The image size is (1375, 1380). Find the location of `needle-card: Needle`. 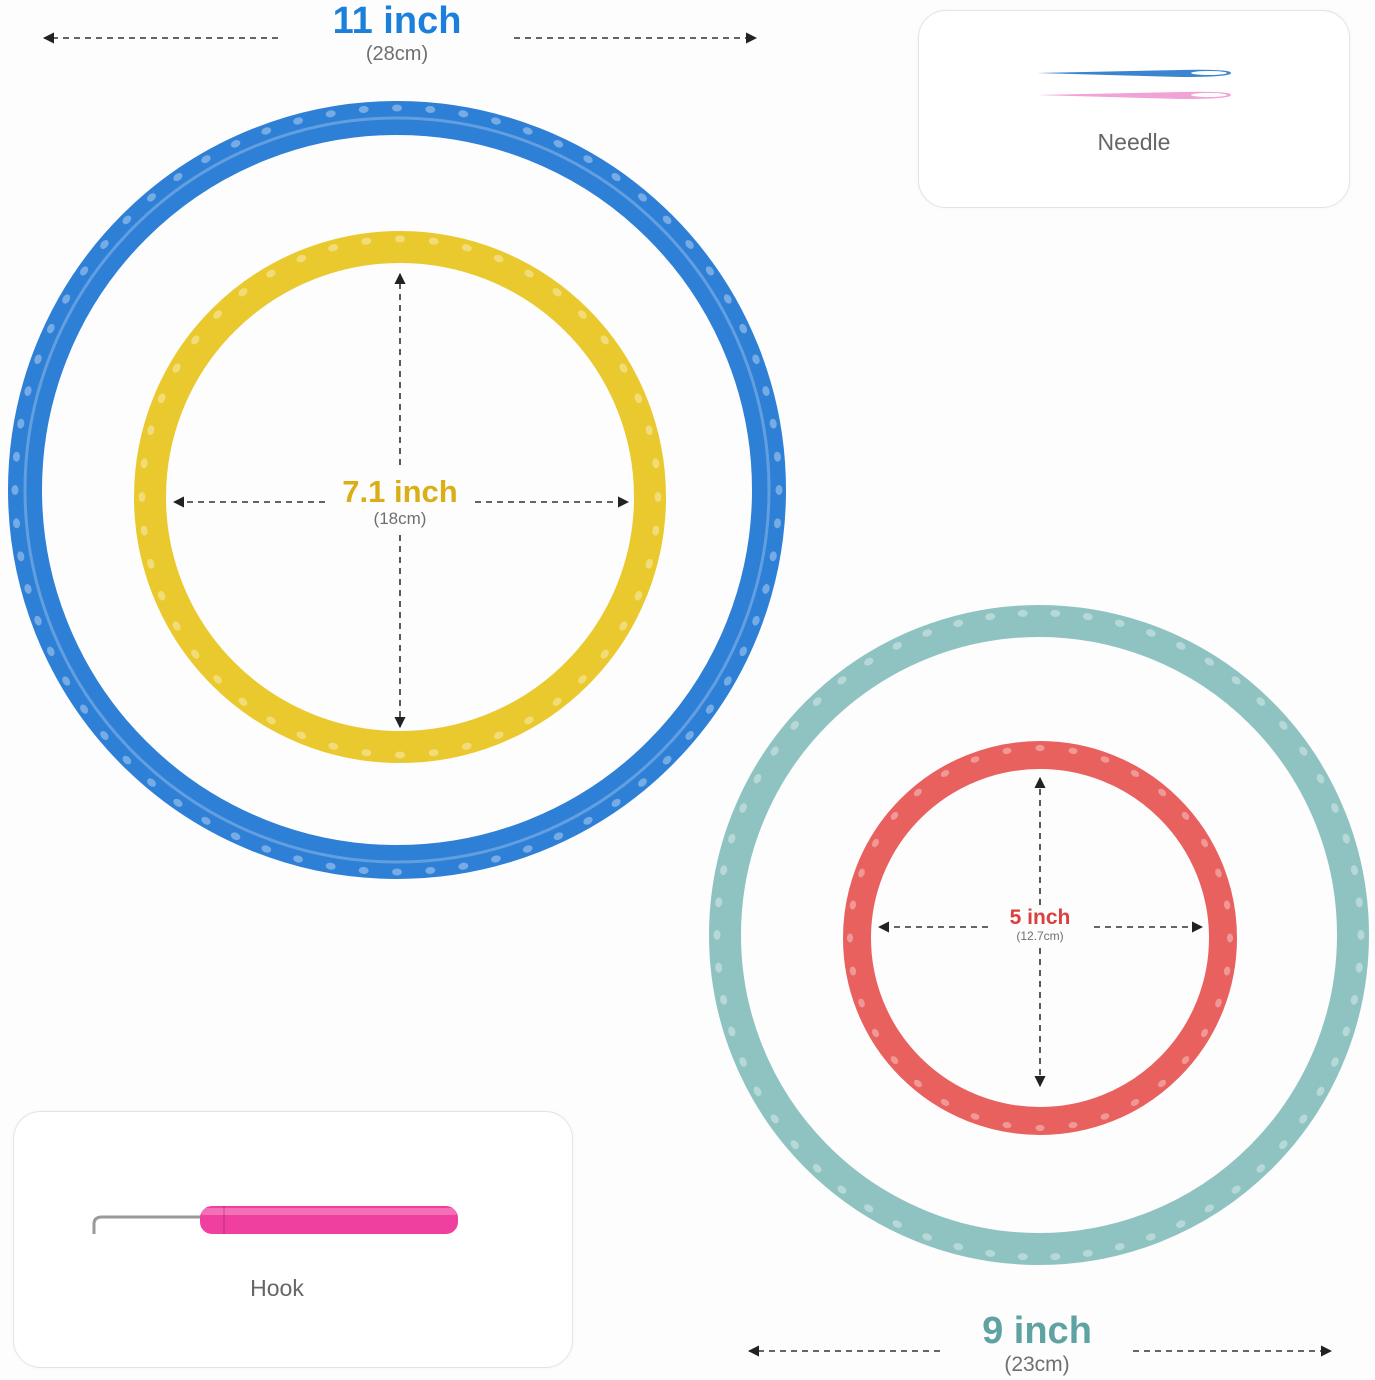

needle-card: Needle is located at coordinates (1134, 109).